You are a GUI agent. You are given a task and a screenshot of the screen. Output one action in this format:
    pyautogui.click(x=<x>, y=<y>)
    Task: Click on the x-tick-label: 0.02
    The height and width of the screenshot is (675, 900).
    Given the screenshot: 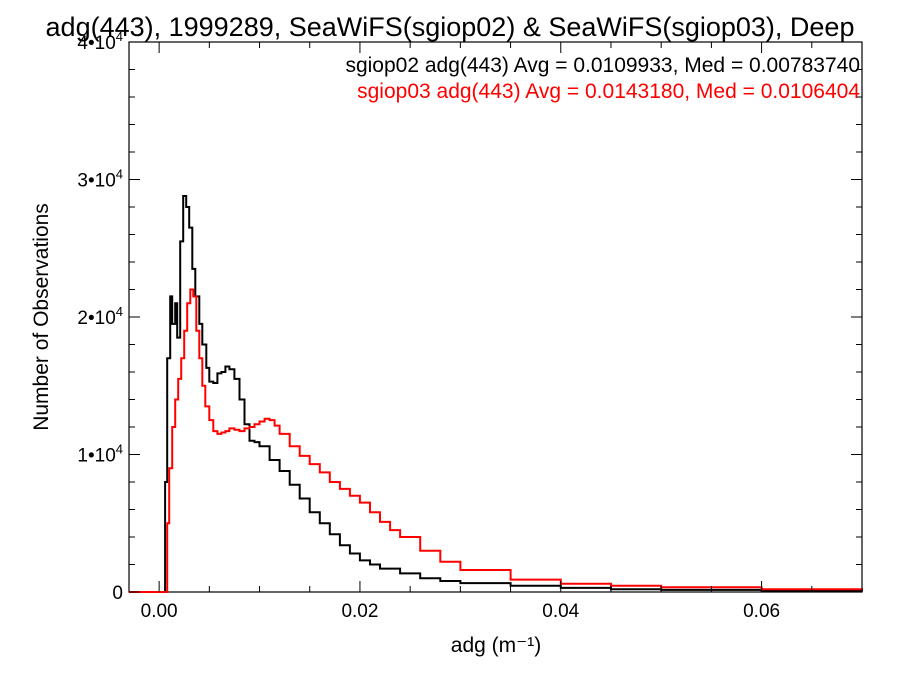 What is the action you would take?
    pyautogui.click(x=359, y=611)
    